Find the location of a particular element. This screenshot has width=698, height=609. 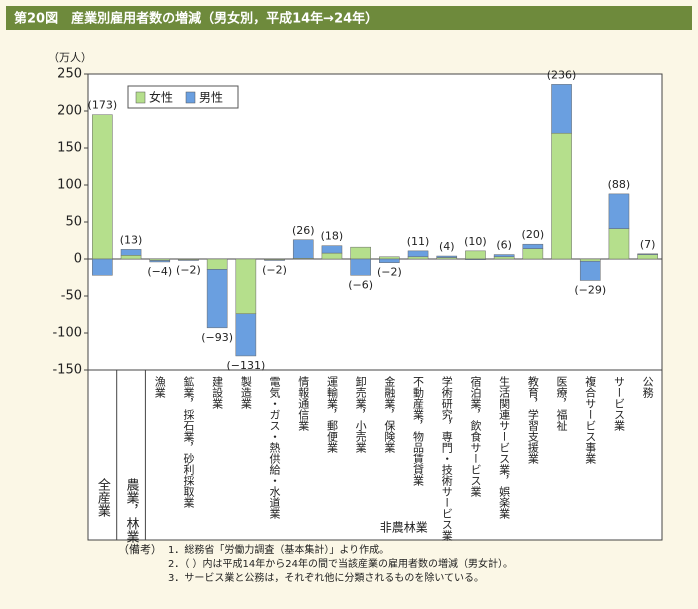

x-tick-label: 漁業 is located at coordinates (159, 386).